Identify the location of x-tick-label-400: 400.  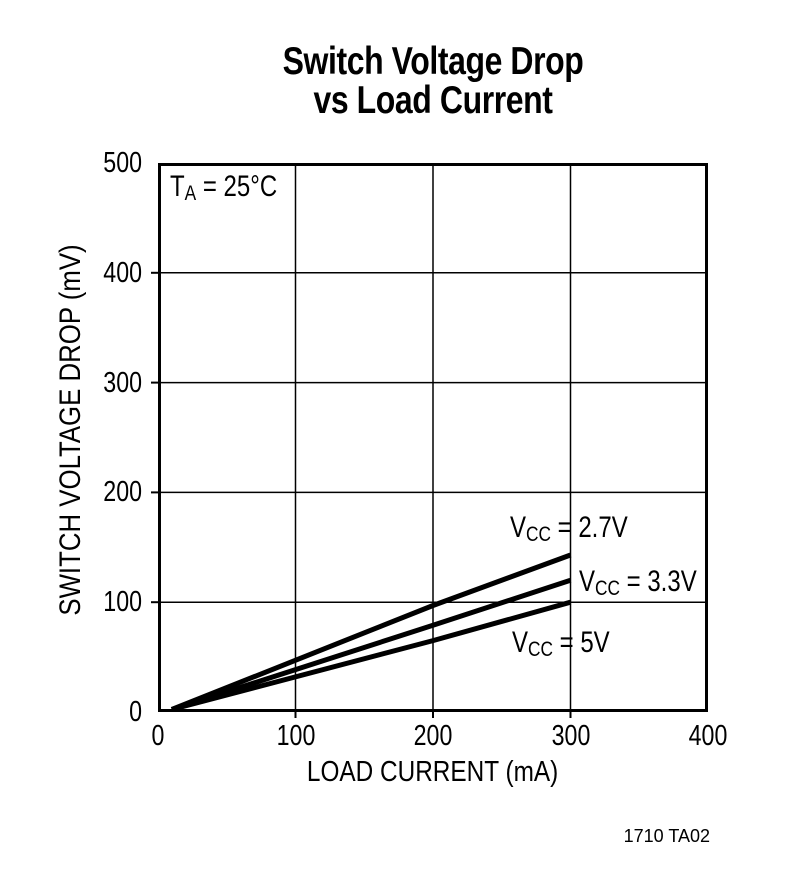
(708, 736).